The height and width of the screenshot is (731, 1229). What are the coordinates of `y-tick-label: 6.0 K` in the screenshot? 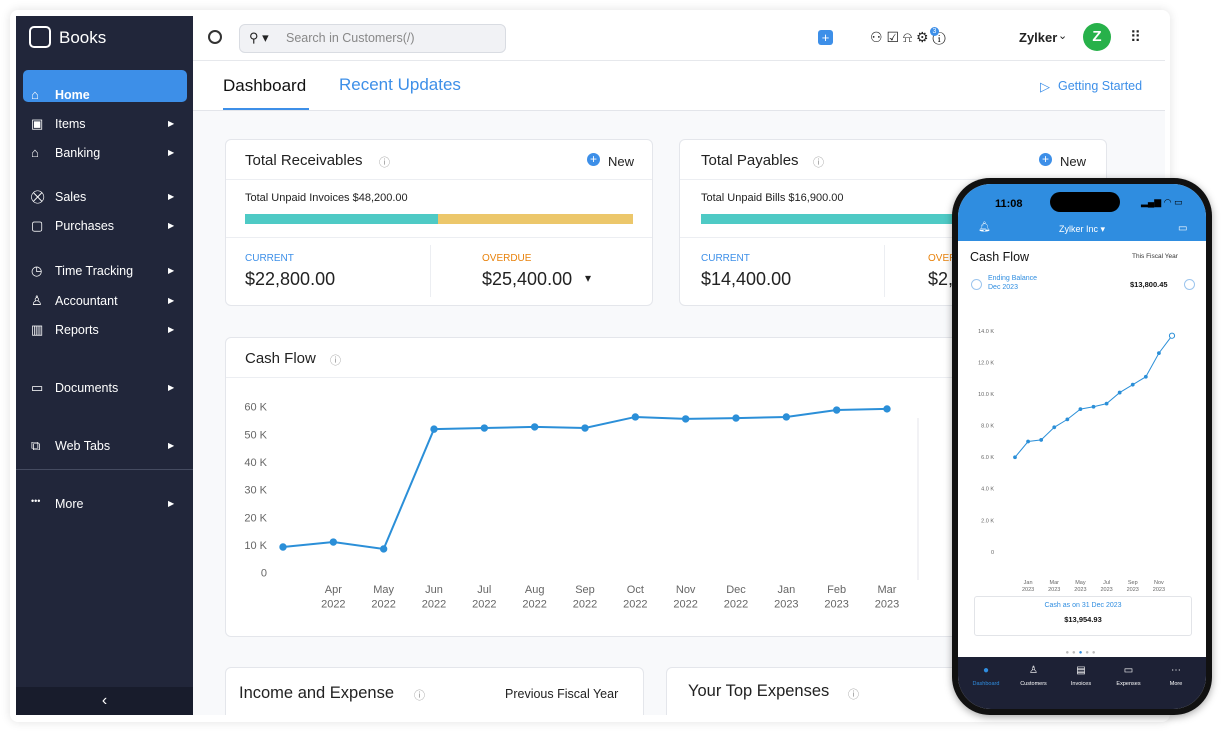 It's located at (987, 458).